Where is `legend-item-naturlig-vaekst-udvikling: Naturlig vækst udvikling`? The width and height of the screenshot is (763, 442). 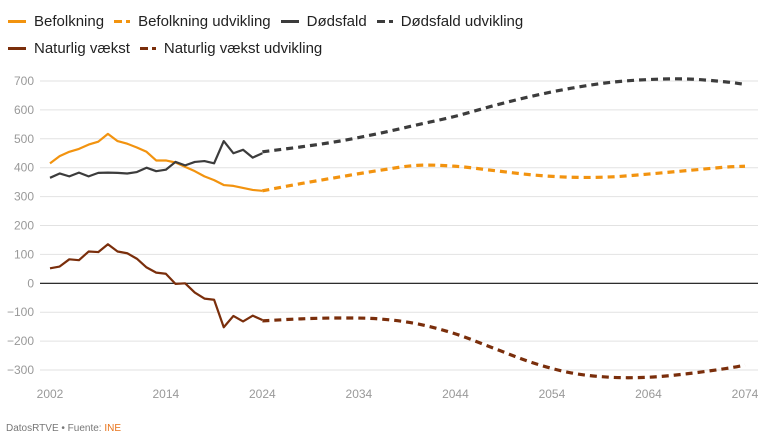 legend-item-naturlig-vaekst-udvikling: Naturlig vækst udvikling is located at coordinates (231, 48).